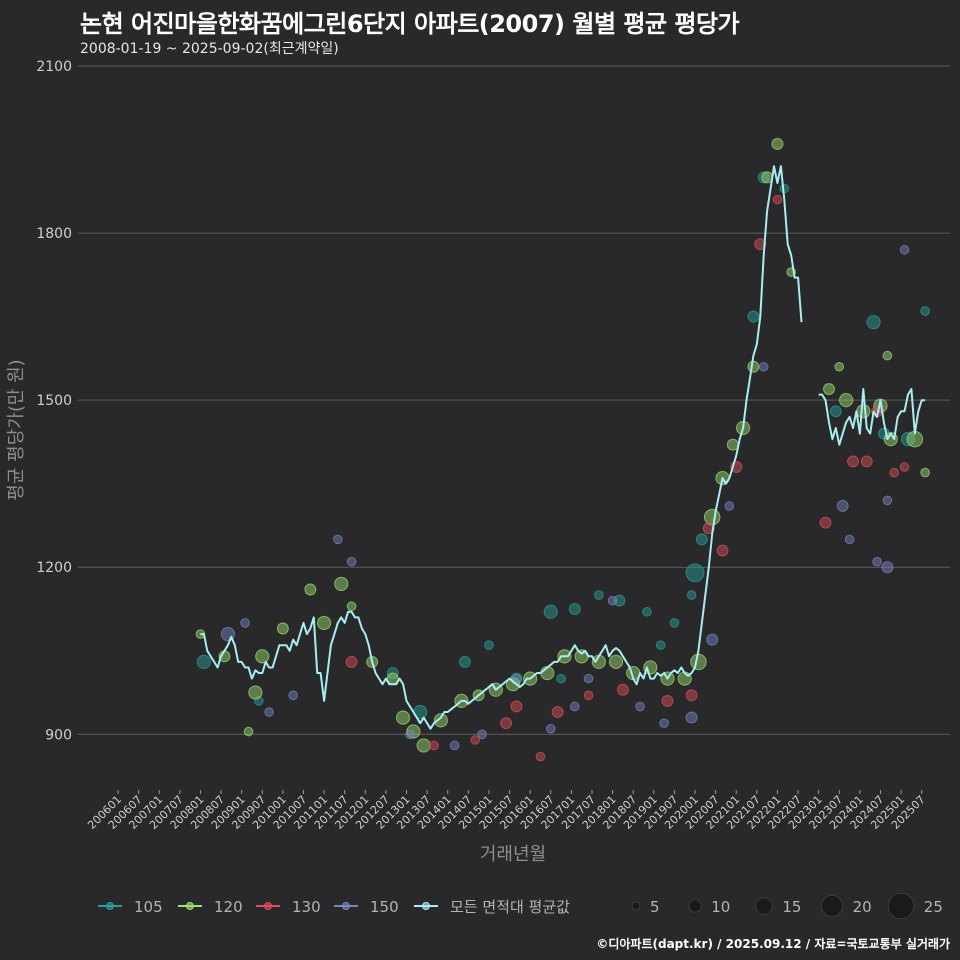  What do you see at coordinates (872, 417) in the screenshot?
I see `mean-line` at bounding box center [872, 417].